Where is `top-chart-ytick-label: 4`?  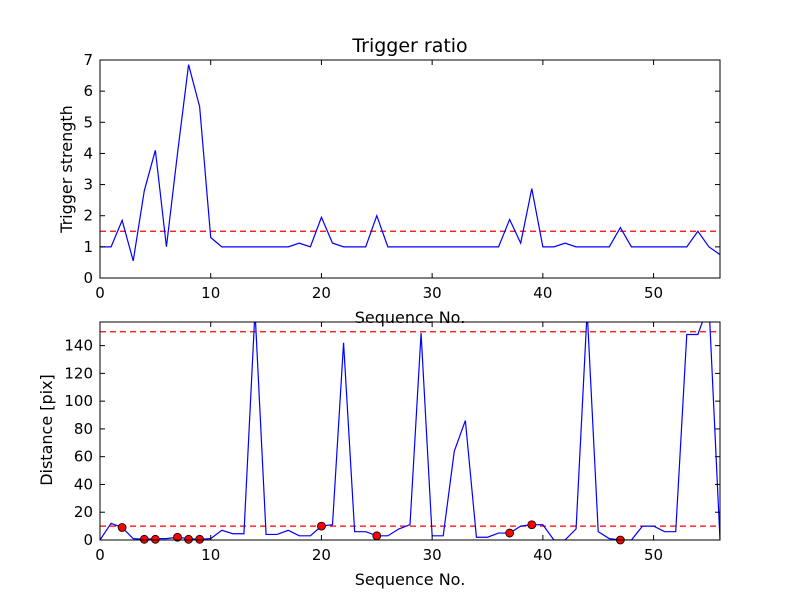 top-chart-ytick-label: 4 is located at coordinates (88, 153).